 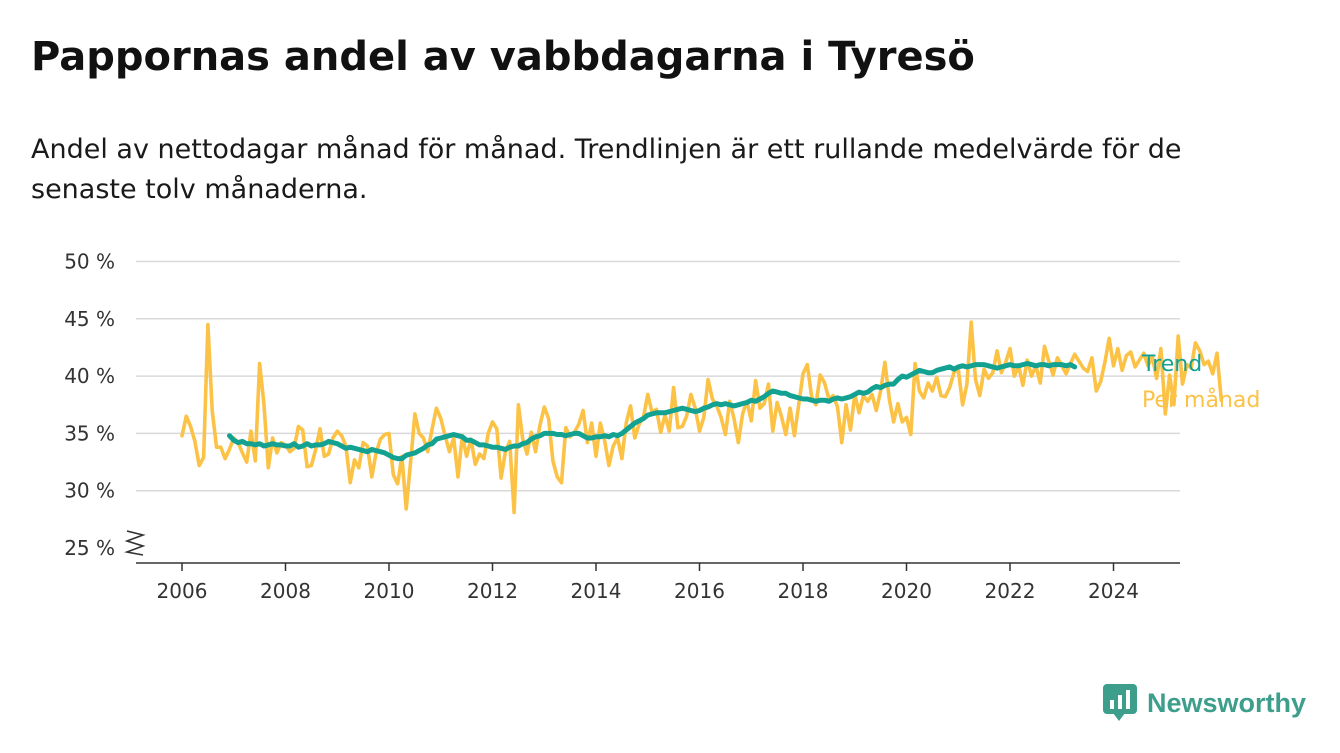 What do you see at coordinates (89, 491) in the screenshot?
I see `y-tick-label: 30 %` at bounding box center [89, 491].